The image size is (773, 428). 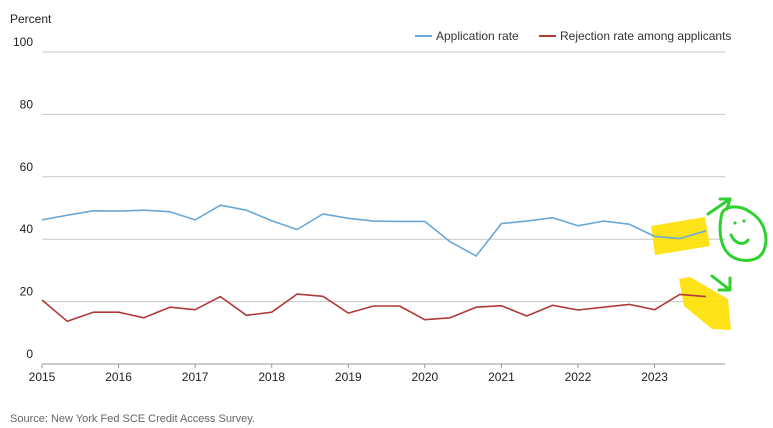 What do you see at coordinates (195, 377) in the screenshot?
I see `x-tick-label: 2017` at bounding box center [195, 377].